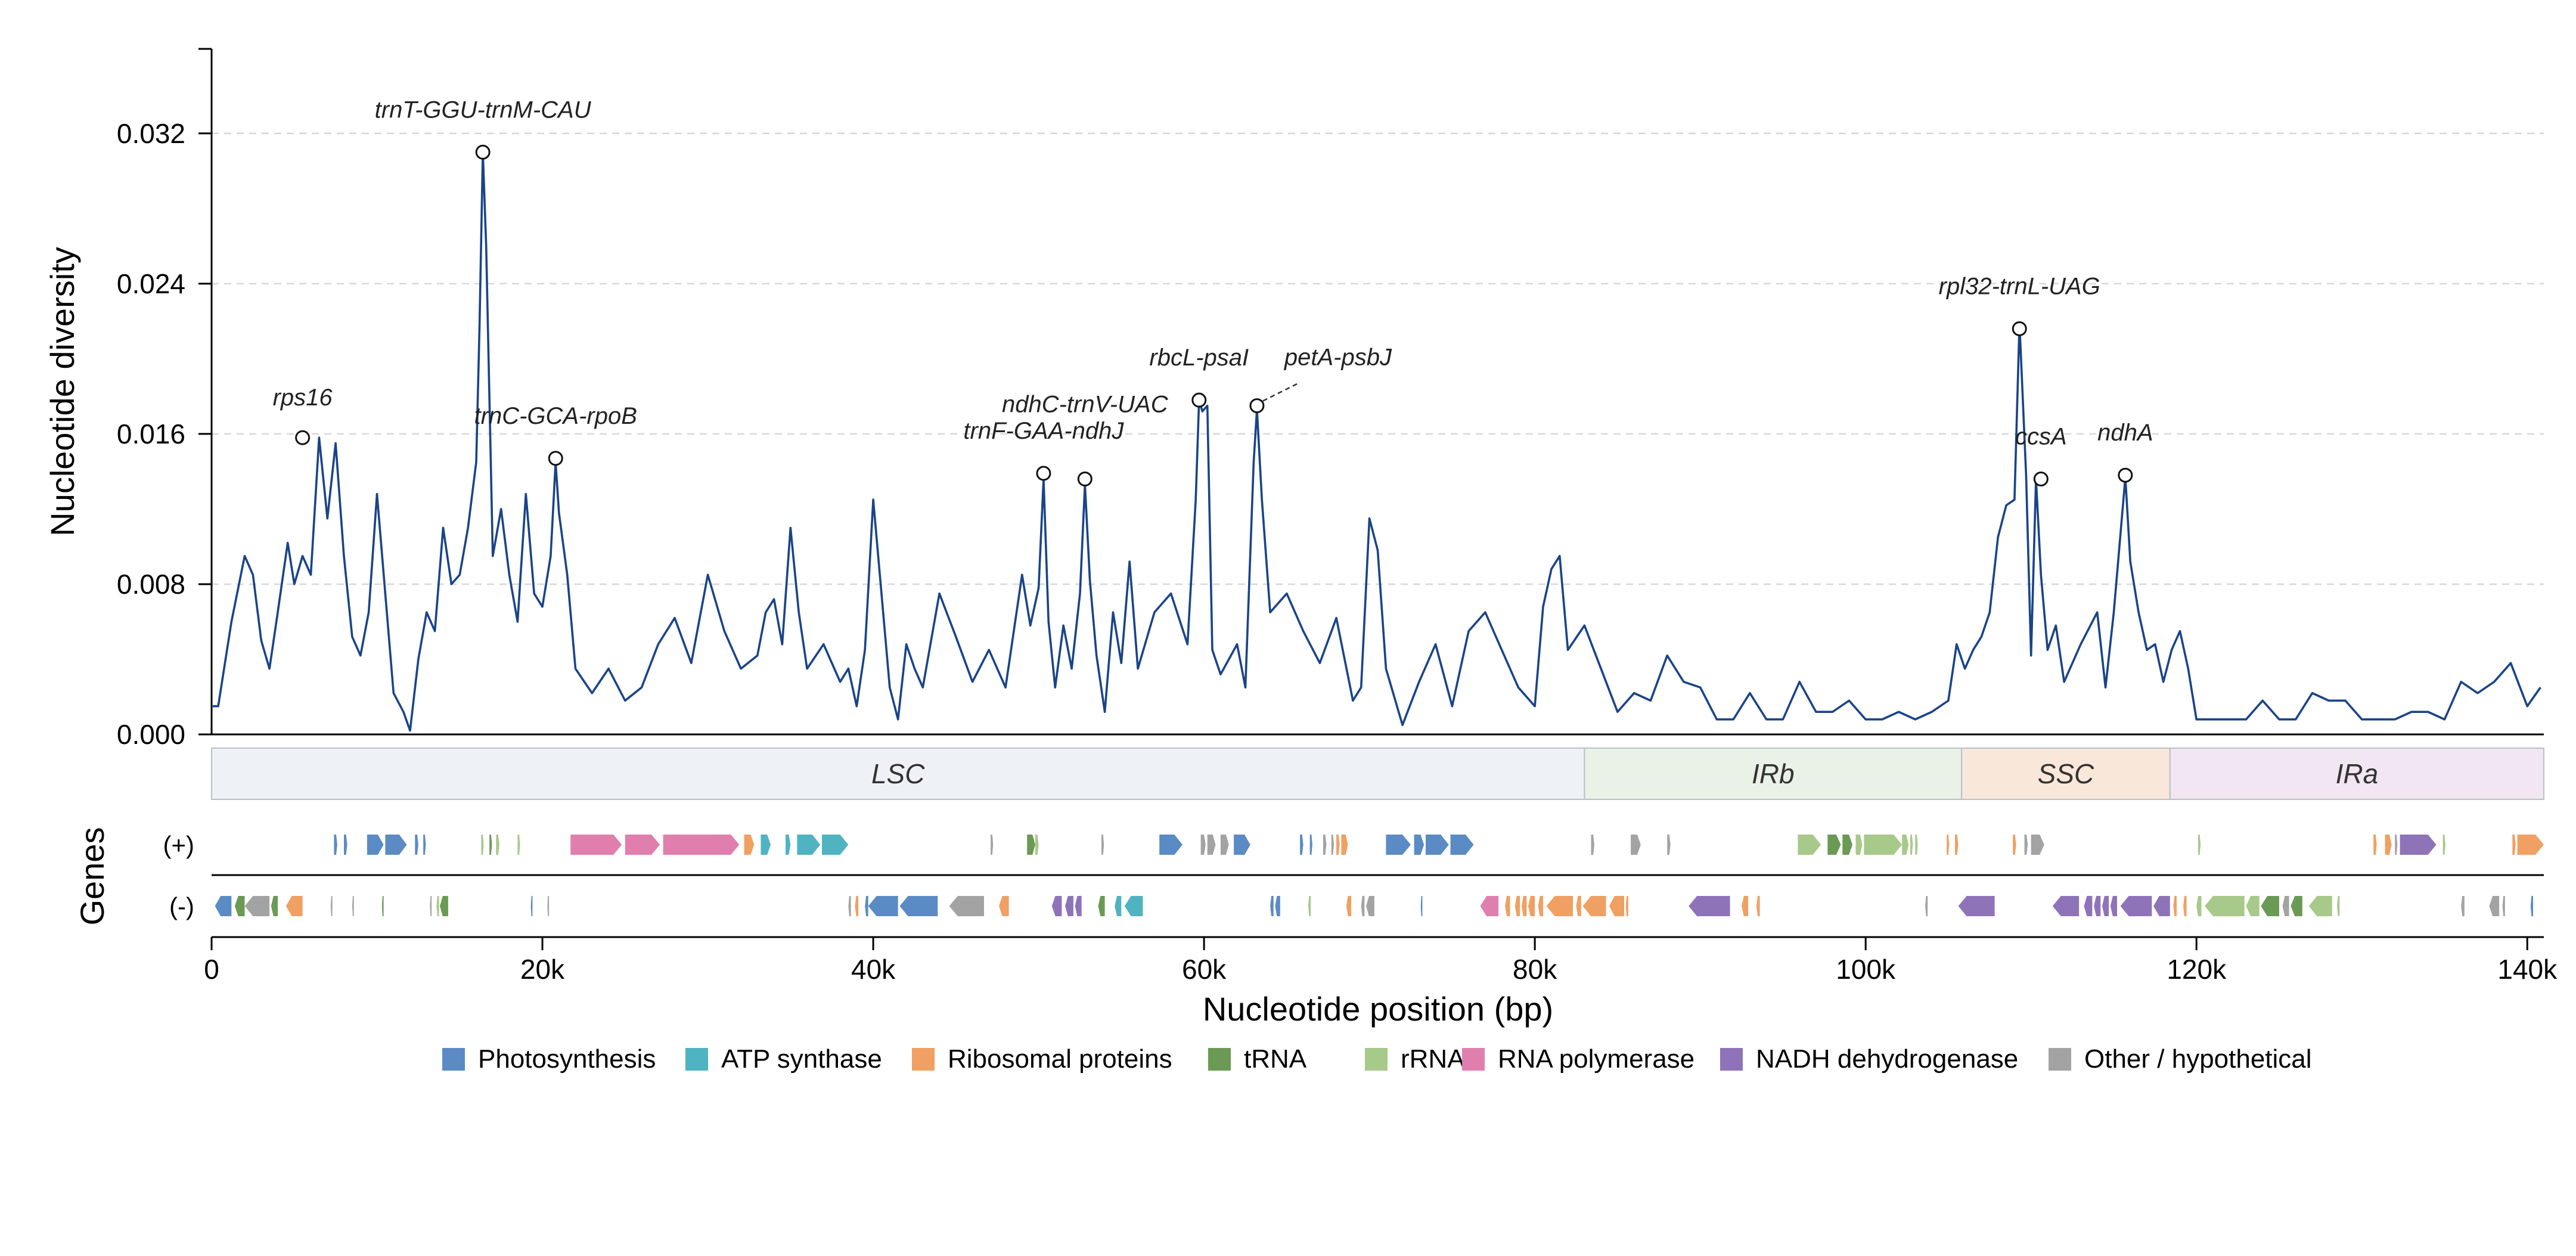  Describe the element at coordinates (1085, 405) in the screenshot. I see `peak-label: ndhC-trnV-UAC` at that location.